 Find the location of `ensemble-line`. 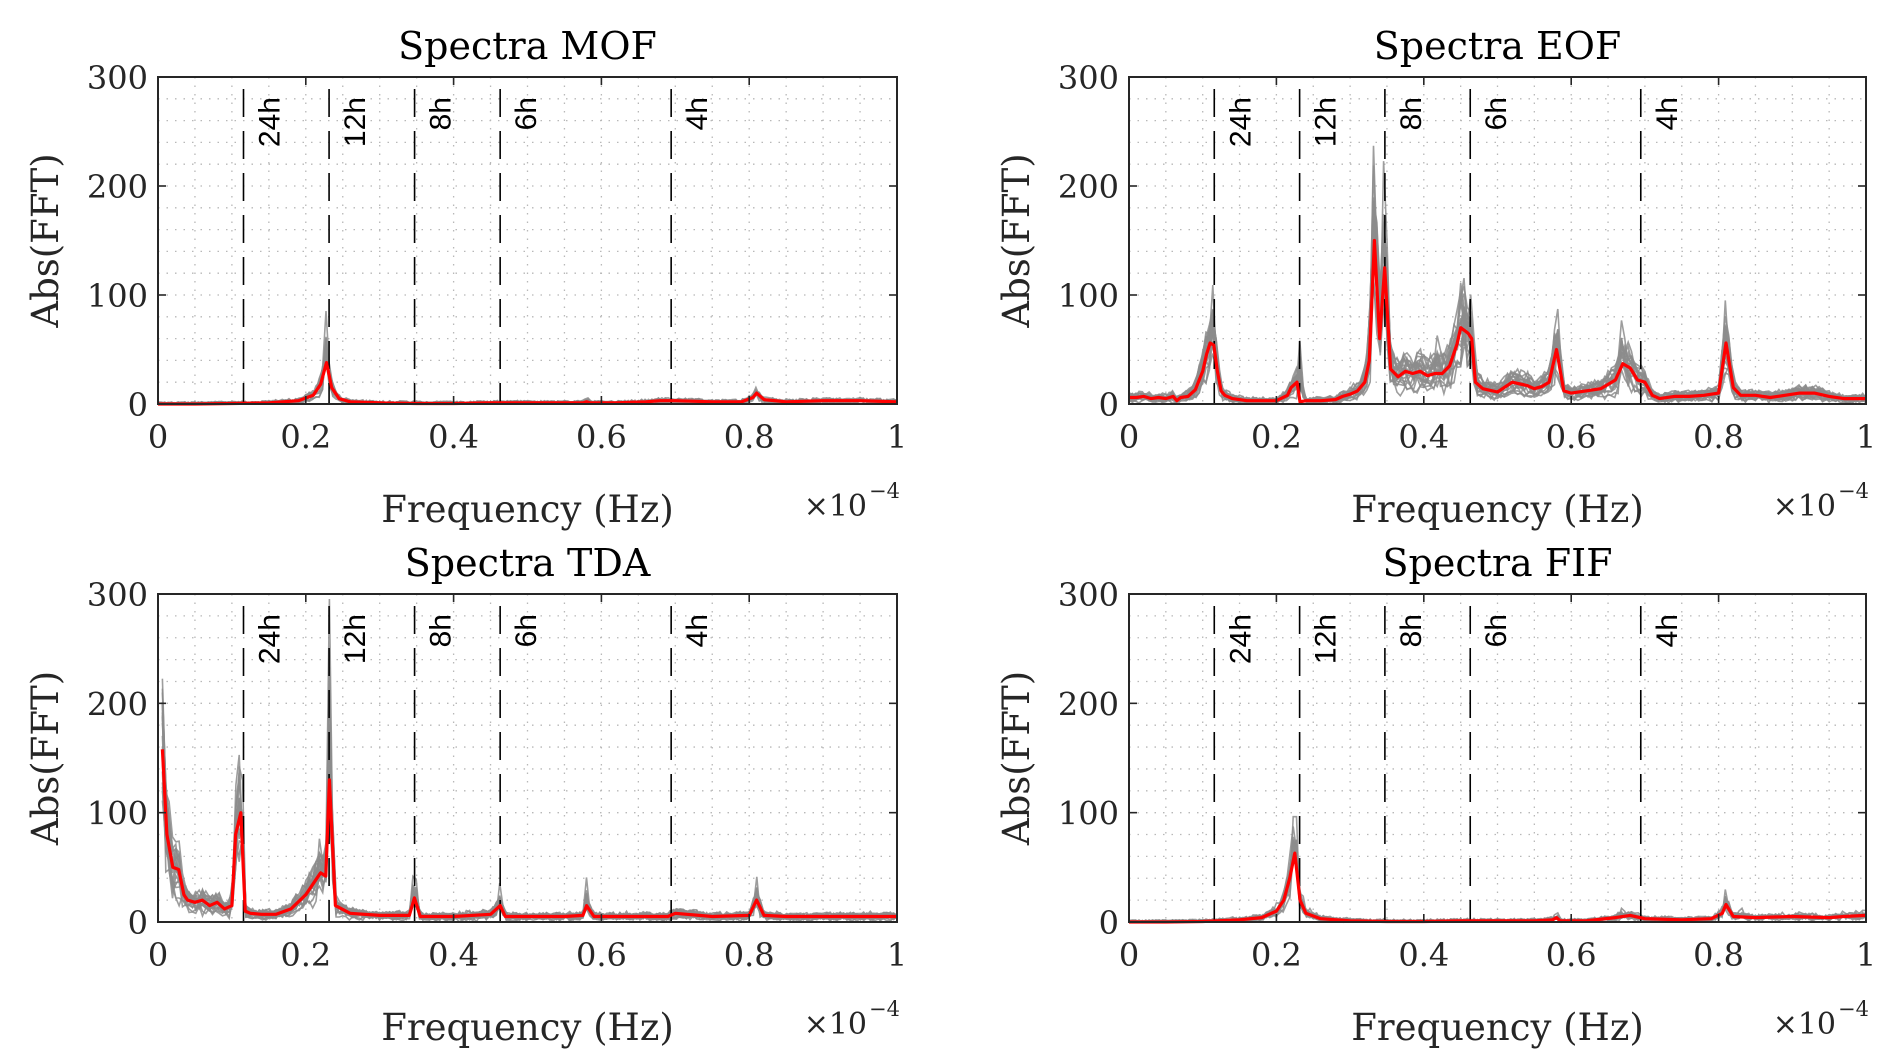

ensemble-line is located at coordinates (1497, 284).